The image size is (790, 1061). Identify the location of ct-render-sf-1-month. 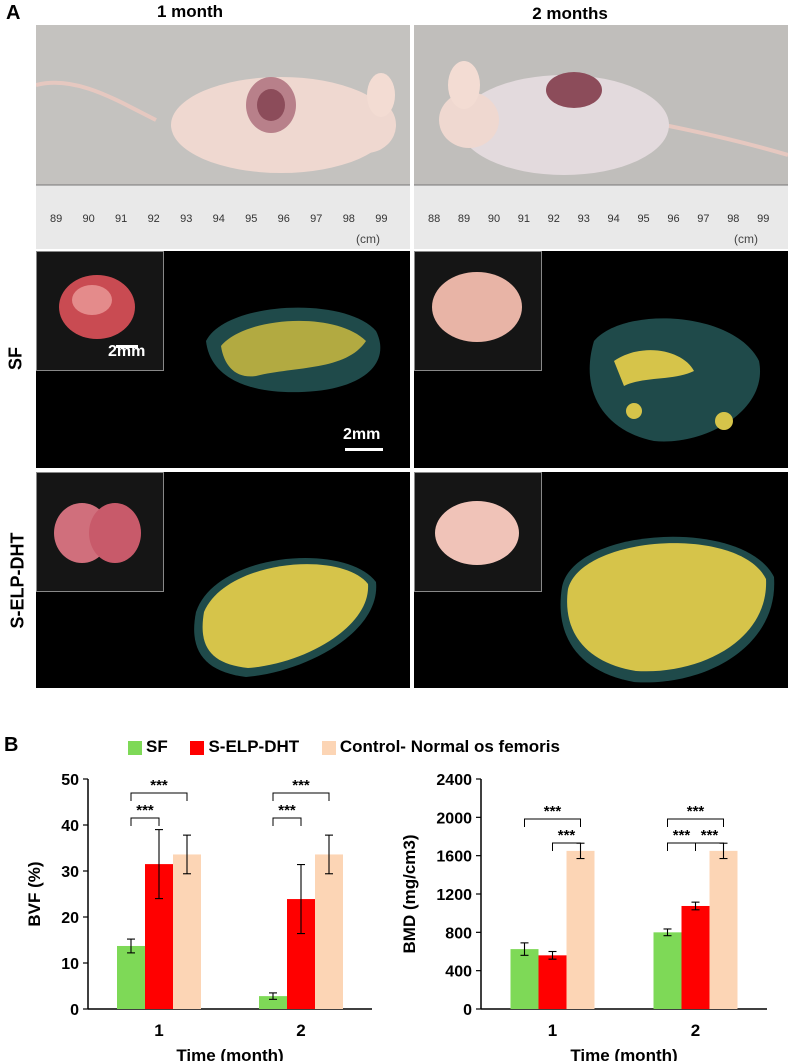
(293, 350).